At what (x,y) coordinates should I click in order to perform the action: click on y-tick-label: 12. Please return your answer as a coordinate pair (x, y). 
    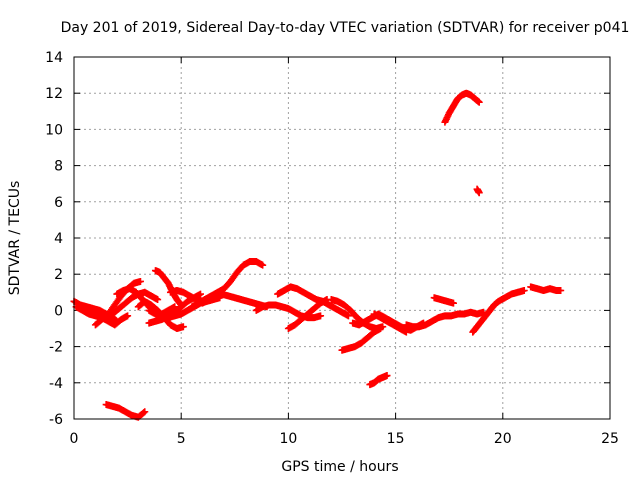
    Looking at the image, I should click on (54, 94).